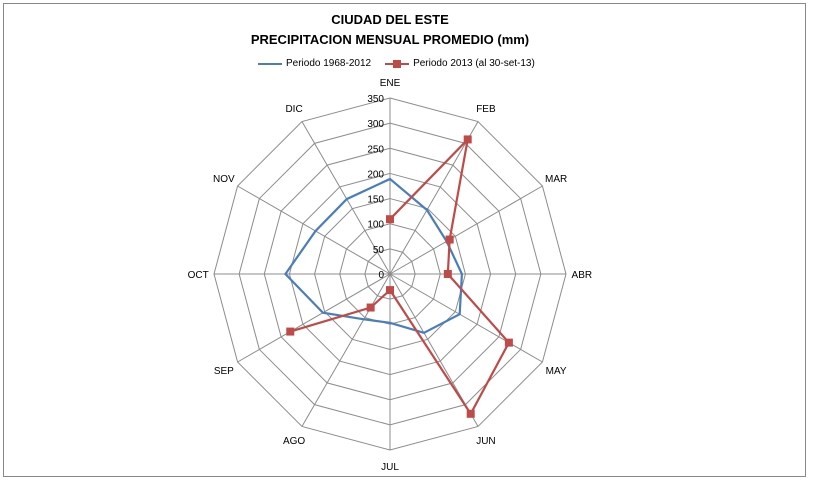 This screenshot has height=481, width=819. What do you see at coordinates (375, 99) in the screenshot?
I see `r-tick-label: 350` at bounding box center [375, 99].